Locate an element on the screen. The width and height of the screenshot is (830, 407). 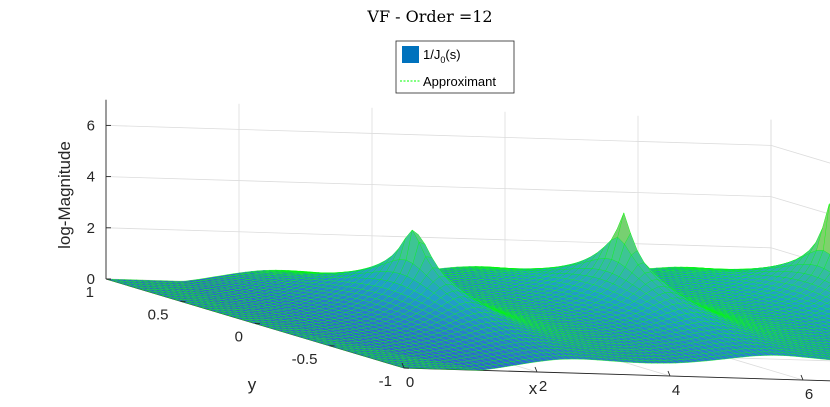
y-ticks: -1 -0.5 0 0.5 1 is located at coordinates (248, 334).